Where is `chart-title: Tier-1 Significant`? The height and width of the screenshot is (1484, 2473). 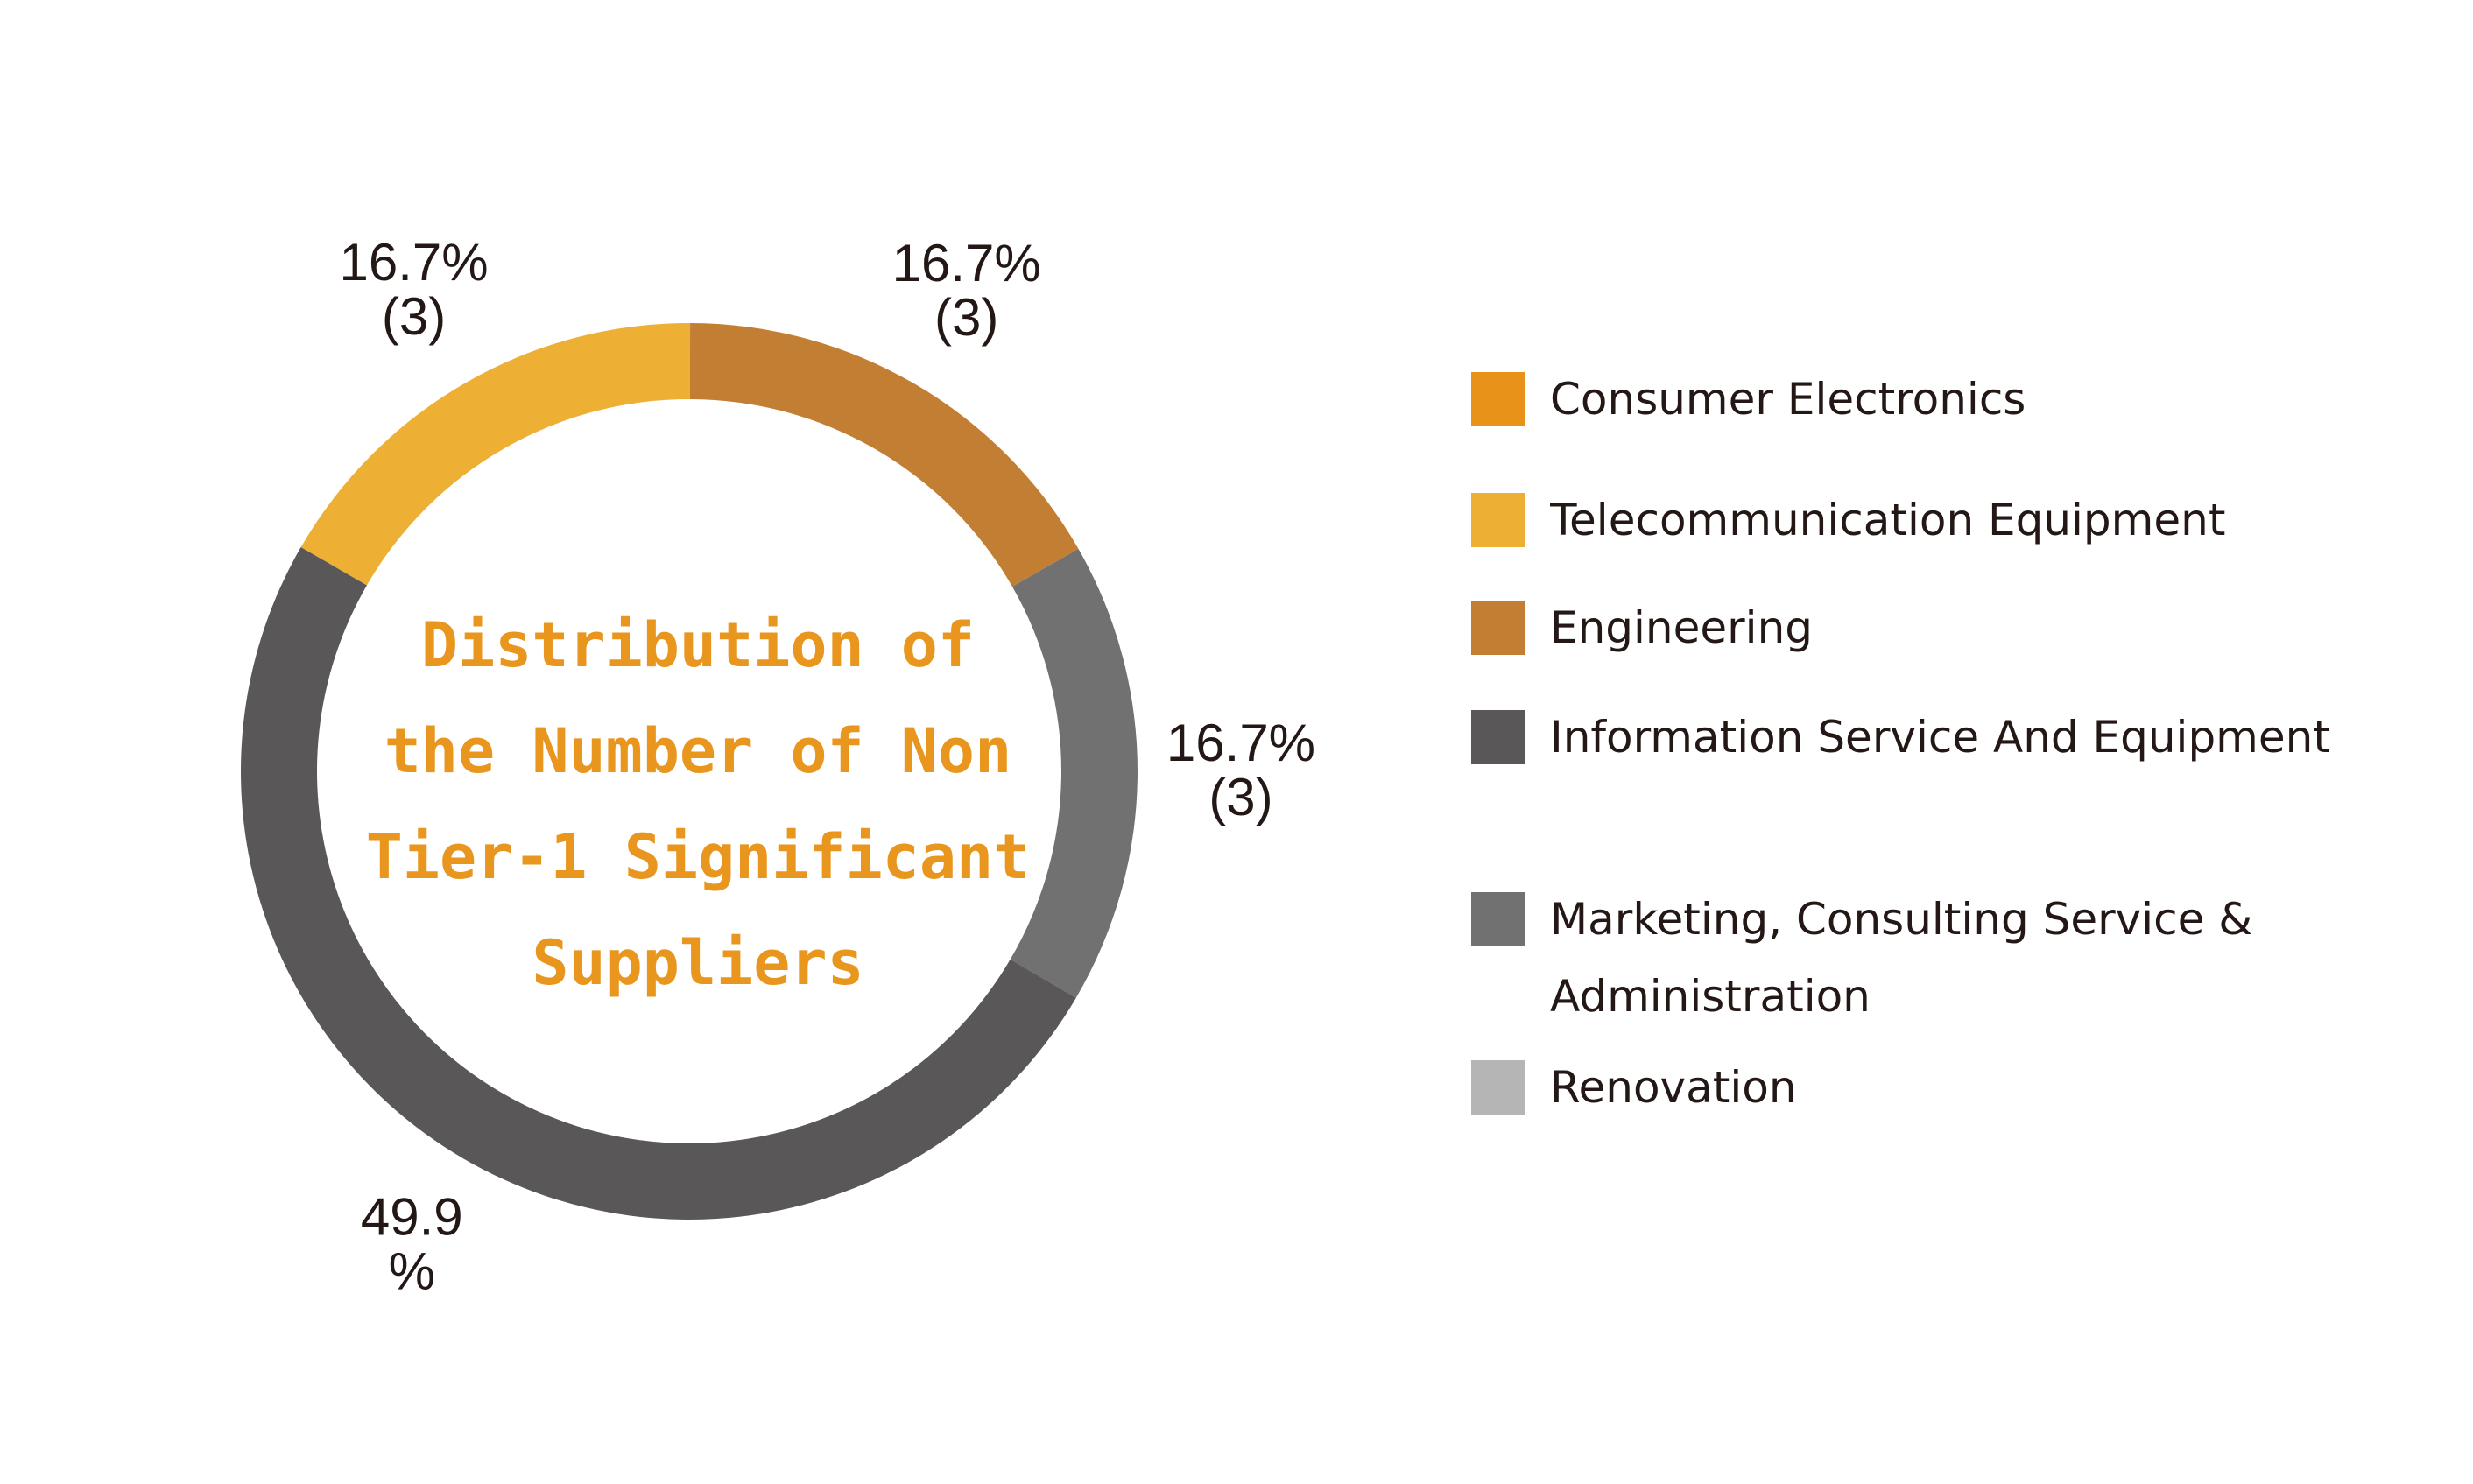 chart-title: Tier-1 Significant is located at coordinates (699, 857).